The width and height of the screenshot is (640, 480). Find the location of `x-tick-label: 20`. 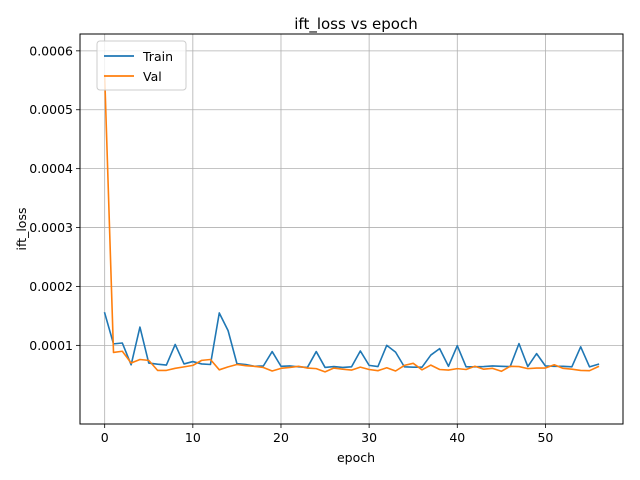

x-tick-label: 20 is located at coordinates (281, 437).